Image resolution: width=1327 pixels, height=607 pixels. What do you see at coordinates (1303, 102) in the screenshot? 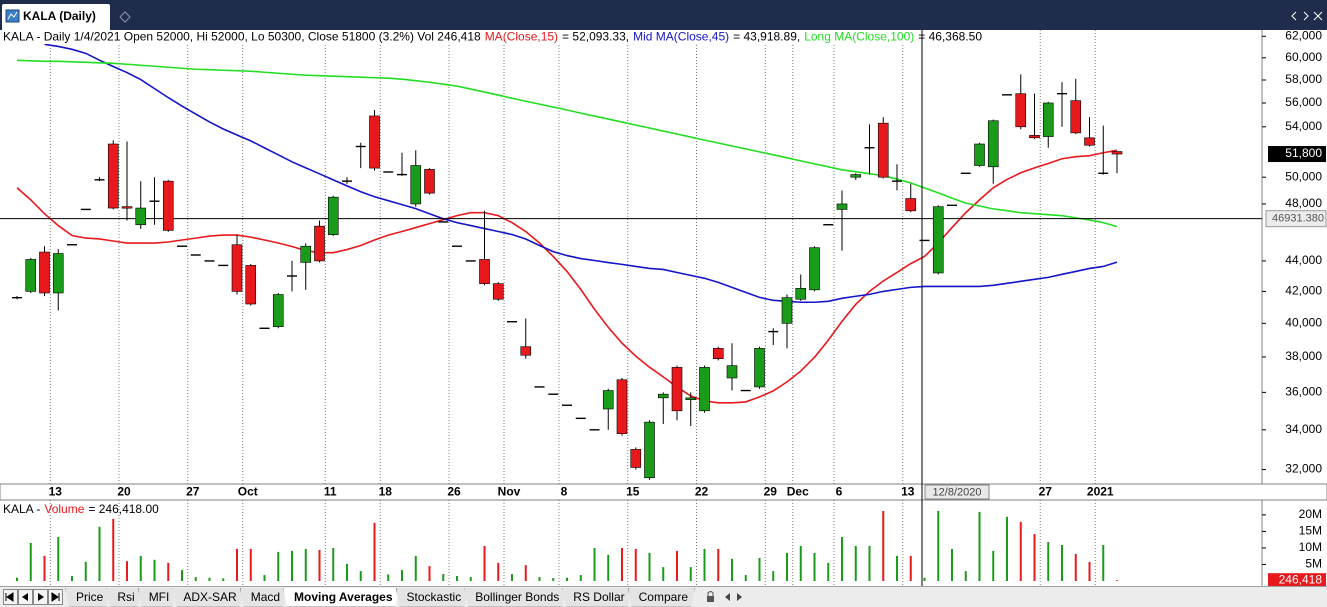
I see `y-tick-label: 56,000` at bounding box center [1303, 102].